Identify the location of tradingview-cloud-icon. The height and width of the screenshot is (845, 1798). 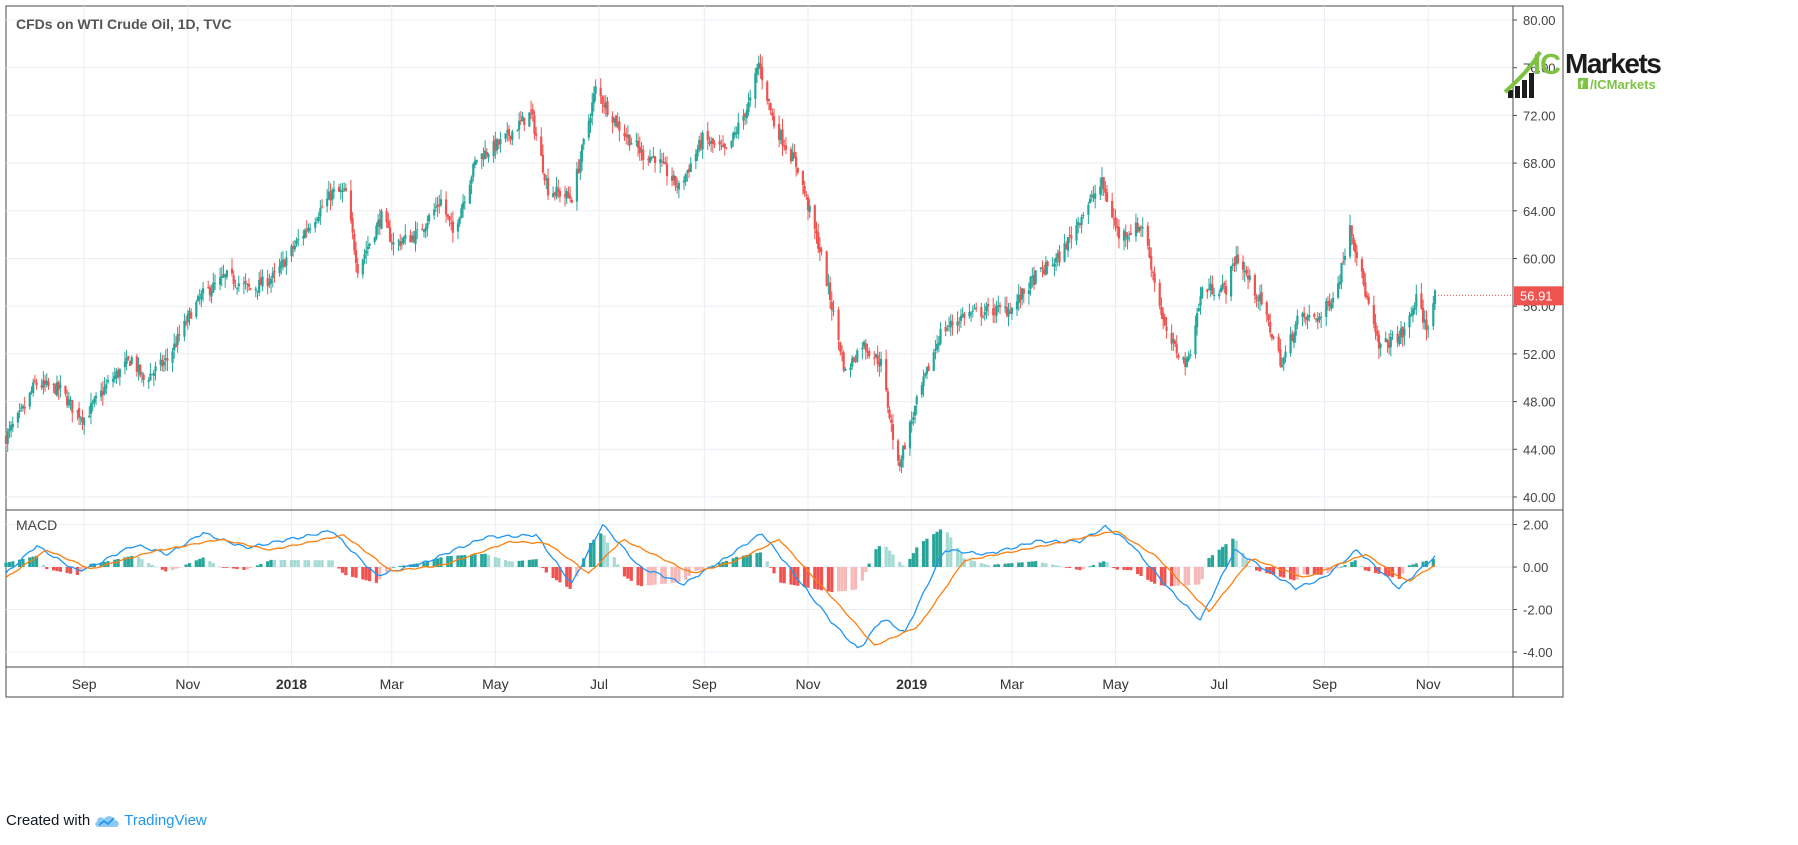
(107, 821).